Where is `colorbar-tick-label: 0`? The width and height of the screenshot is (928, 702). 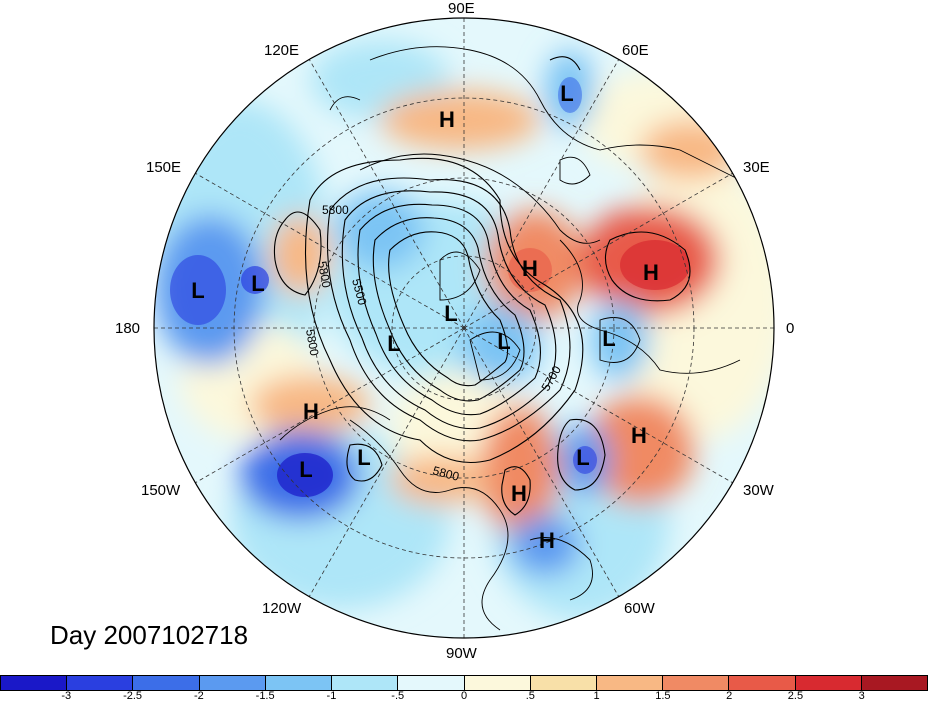
colorbar-tick-label: 0 is located at coordinates (464, 696).